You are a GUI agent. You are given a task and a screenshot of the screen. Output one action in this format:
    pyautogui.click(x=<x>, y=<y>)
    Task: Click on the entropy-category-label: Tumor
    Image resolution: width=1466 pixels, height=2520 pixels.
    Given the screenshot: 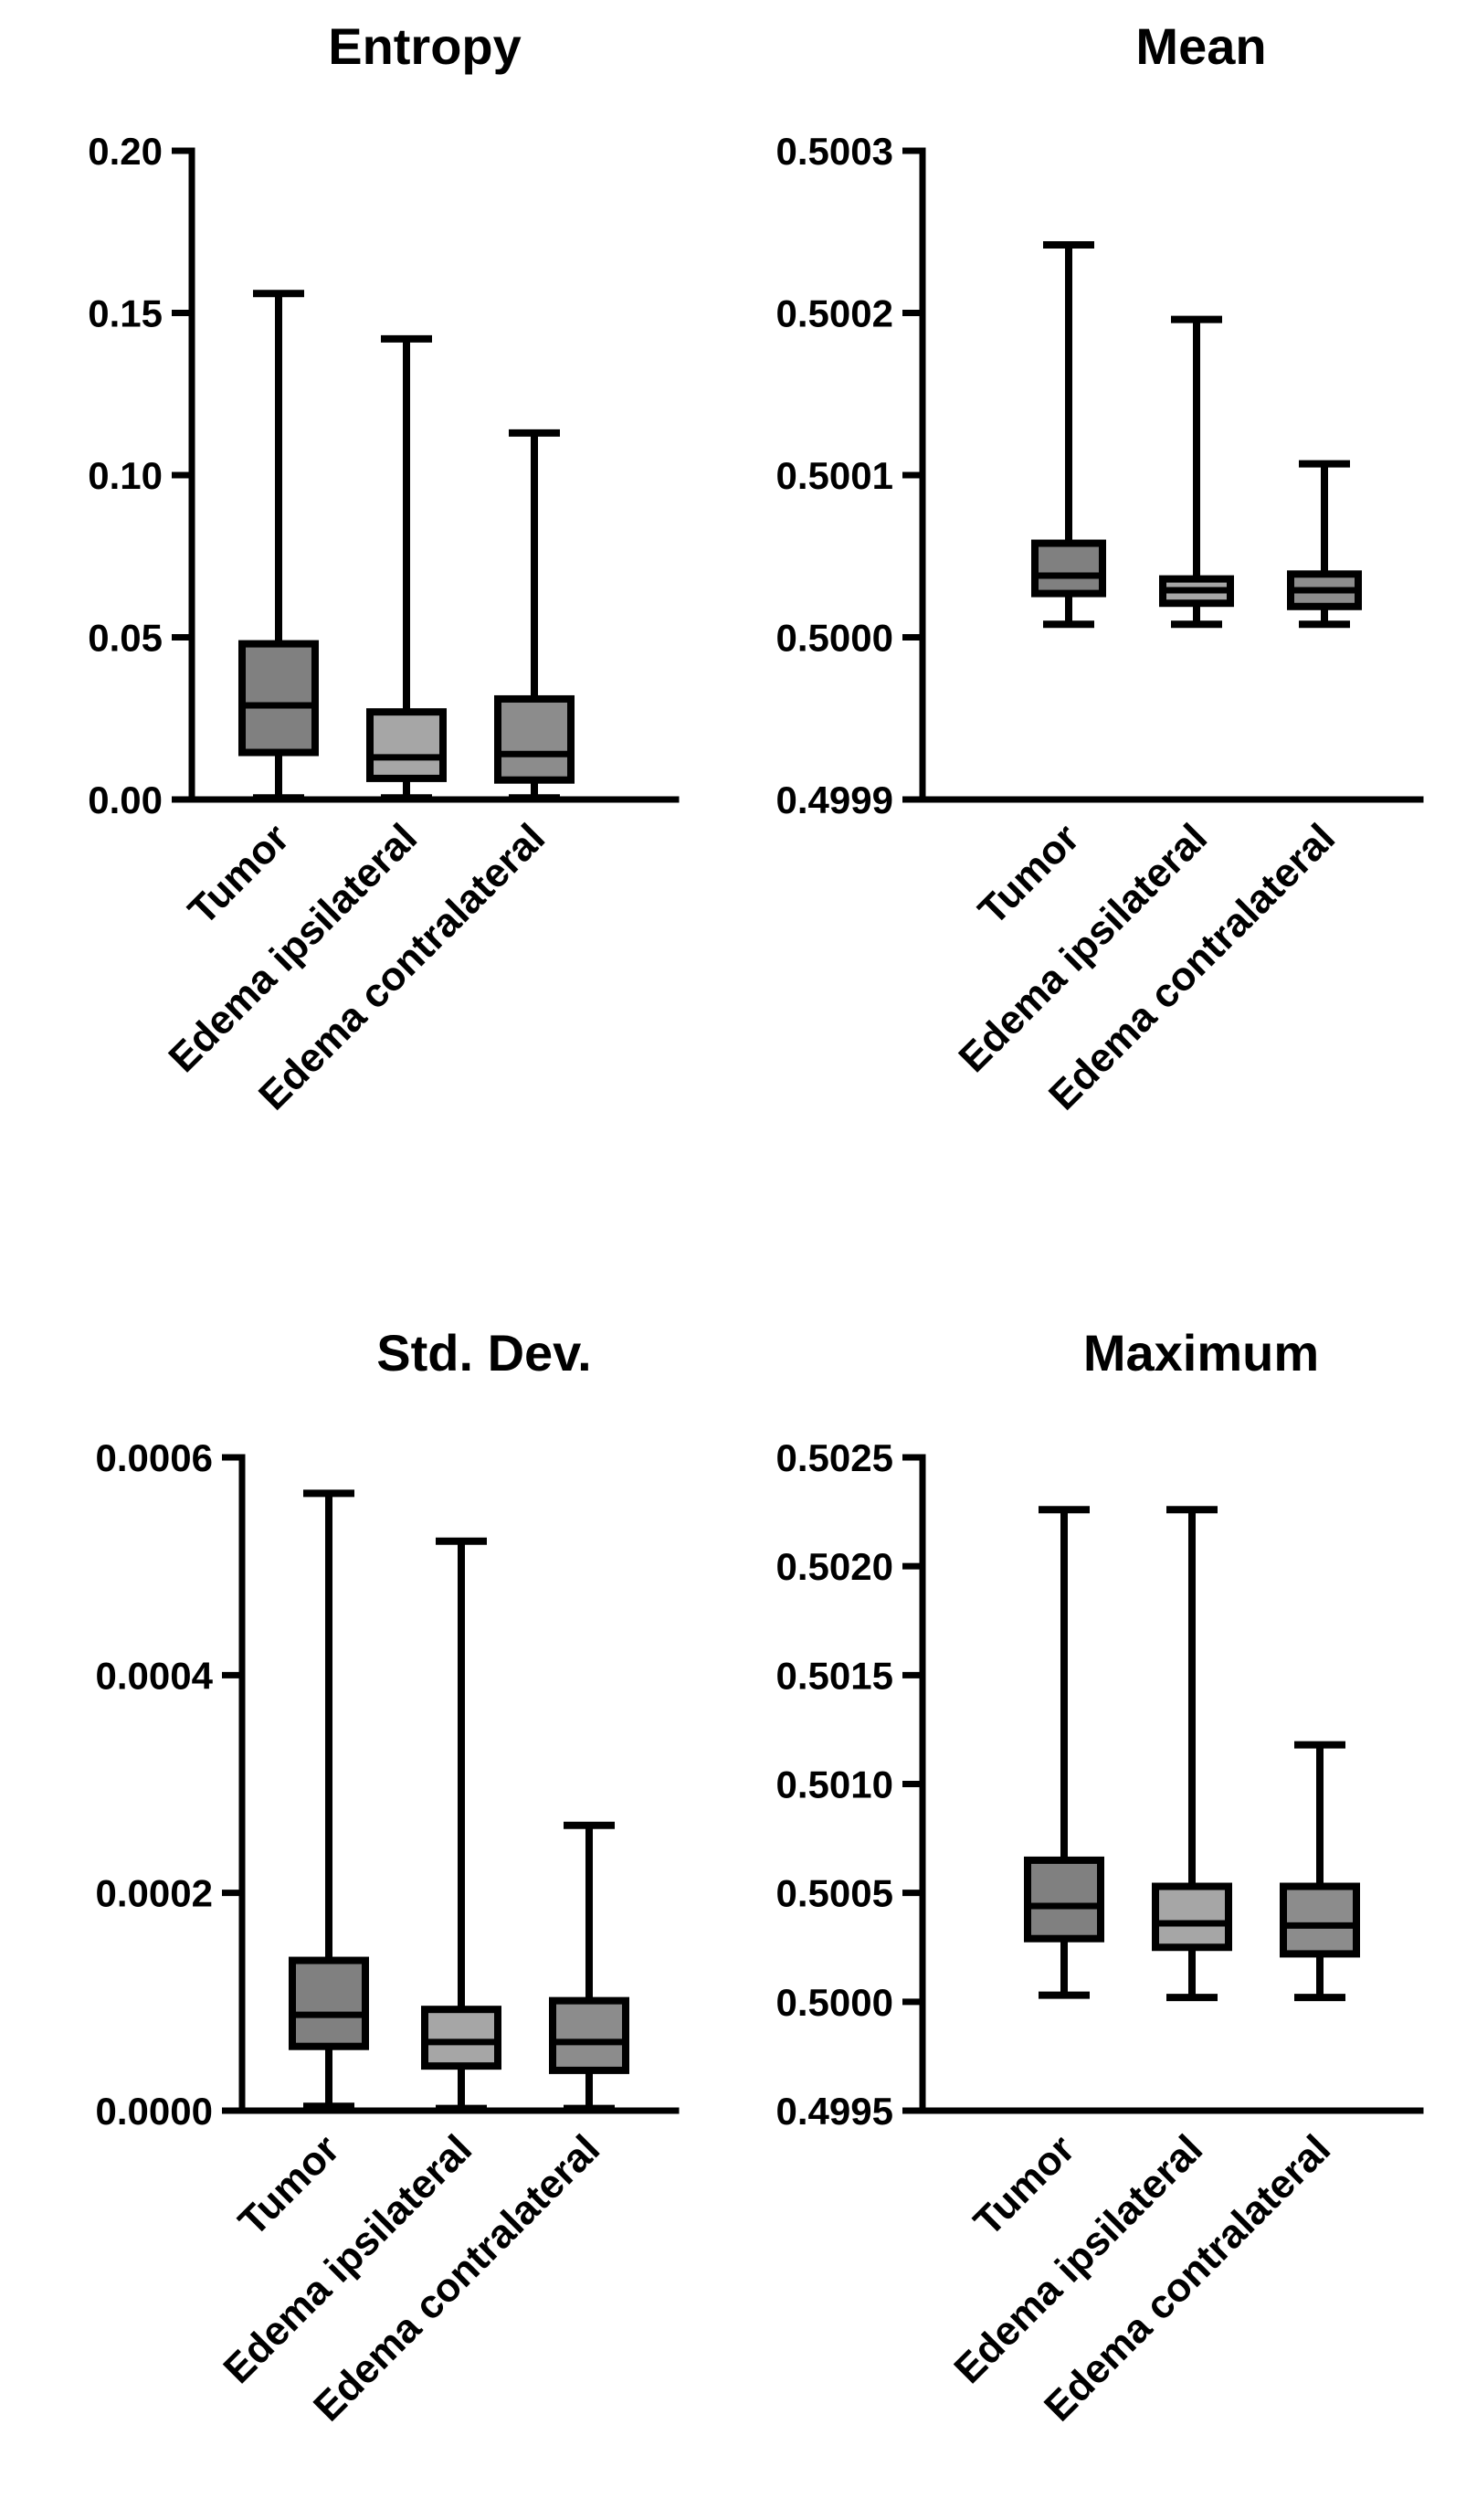 What is the action you would take?
    pyautogui.click(x=239, y=874)
    